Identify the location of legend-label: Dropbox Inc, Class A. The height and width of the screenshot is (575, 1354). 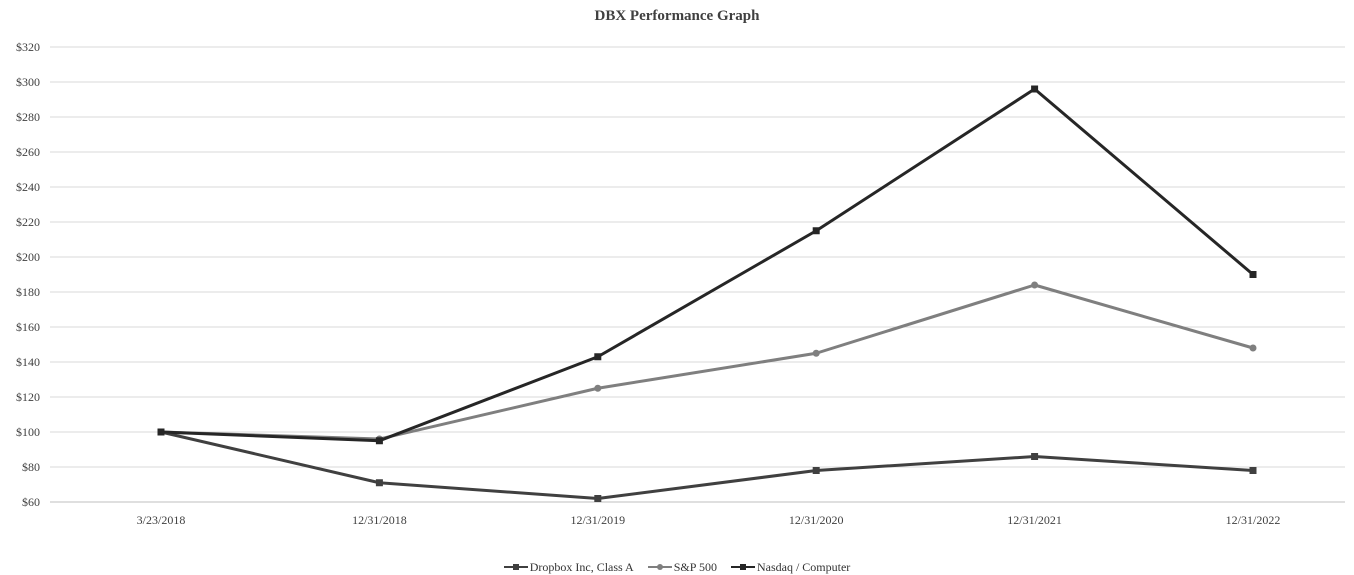
(581, 566).